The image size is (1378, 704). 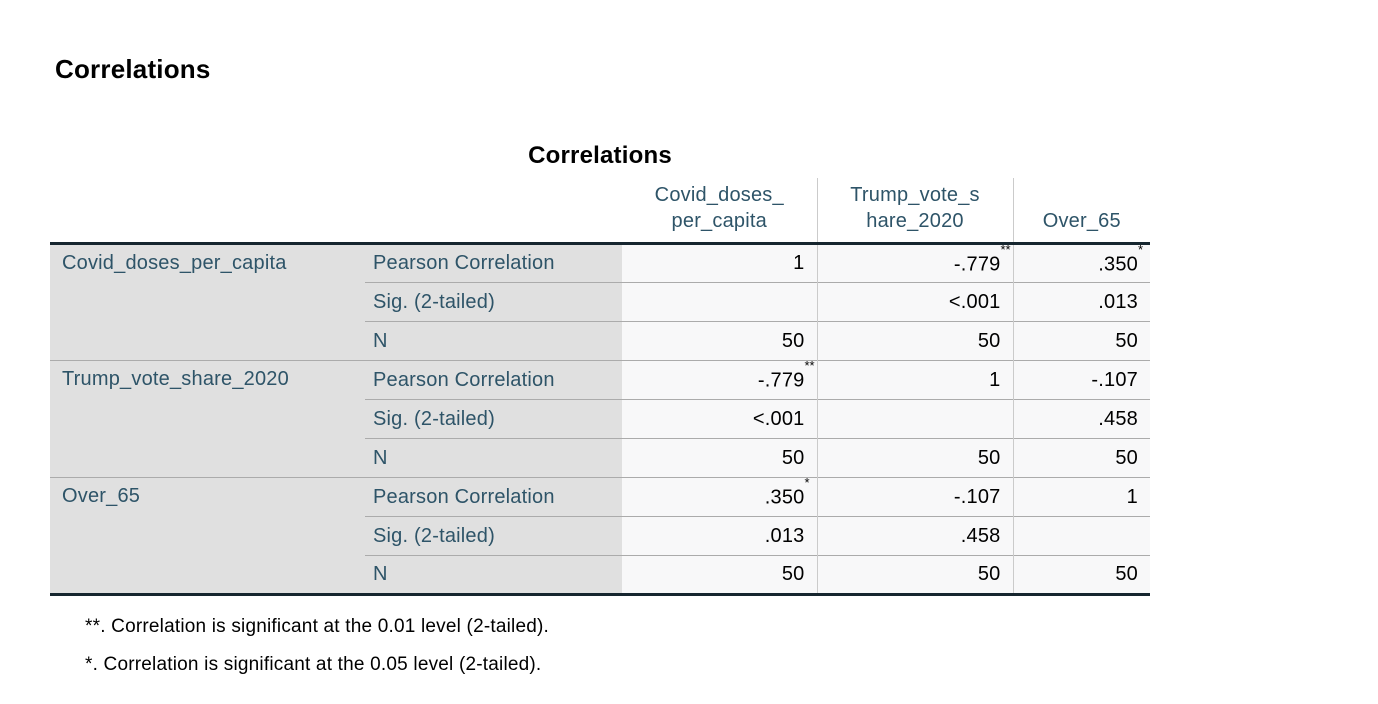 I want to click on table-row: Sig. (2-tailed) .013 .458, so click(x=600, y=536).